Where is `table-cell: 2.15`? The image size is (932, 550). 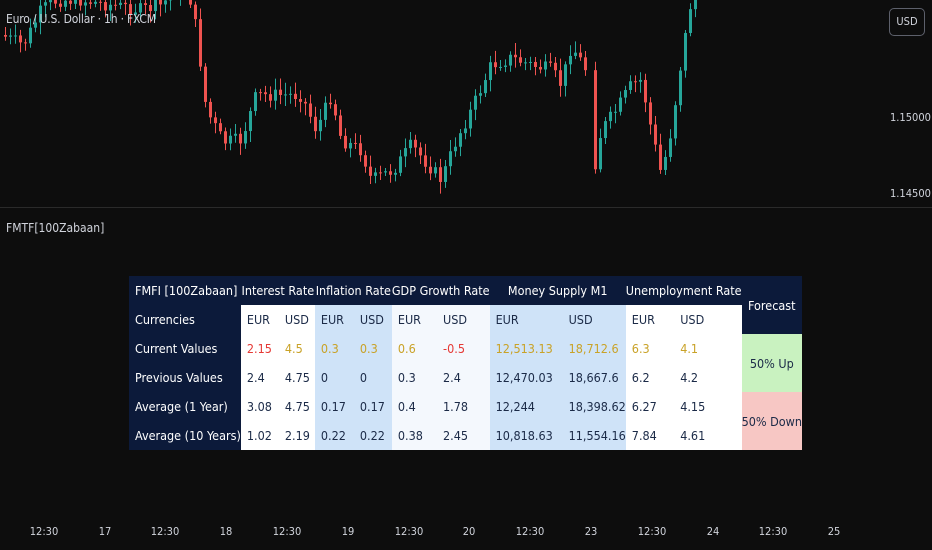 table-cell: 2.15 is located at coordinates (259, 348).